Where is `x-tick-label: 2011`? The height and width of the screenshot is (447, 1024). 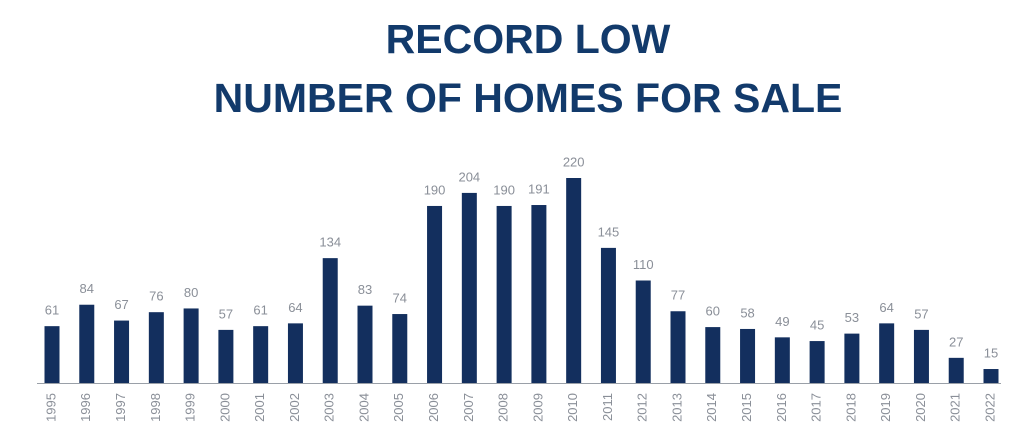
x-tick-label: 2011 is located at coordinates (607, 407).